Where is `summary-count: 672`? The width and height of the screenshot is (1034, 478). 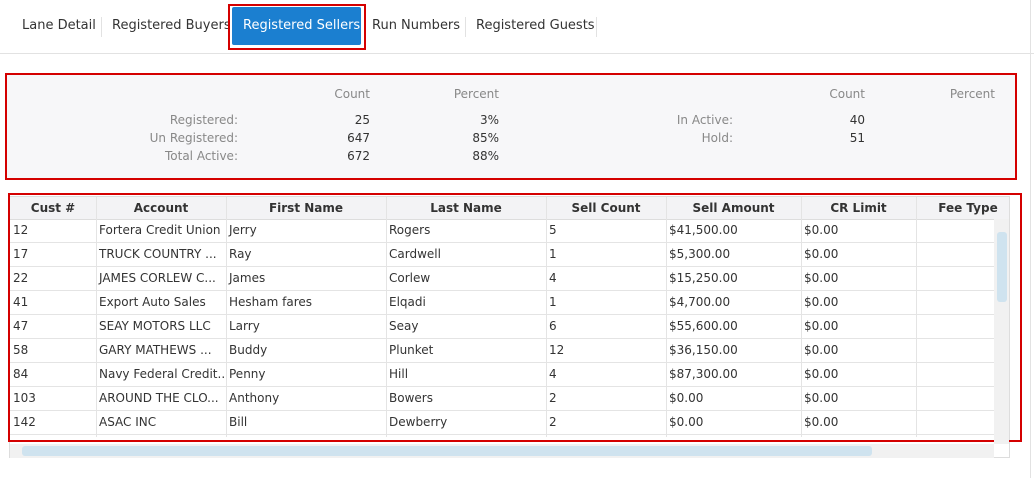 summary-count: 672 is located at coordinates (358, 156).